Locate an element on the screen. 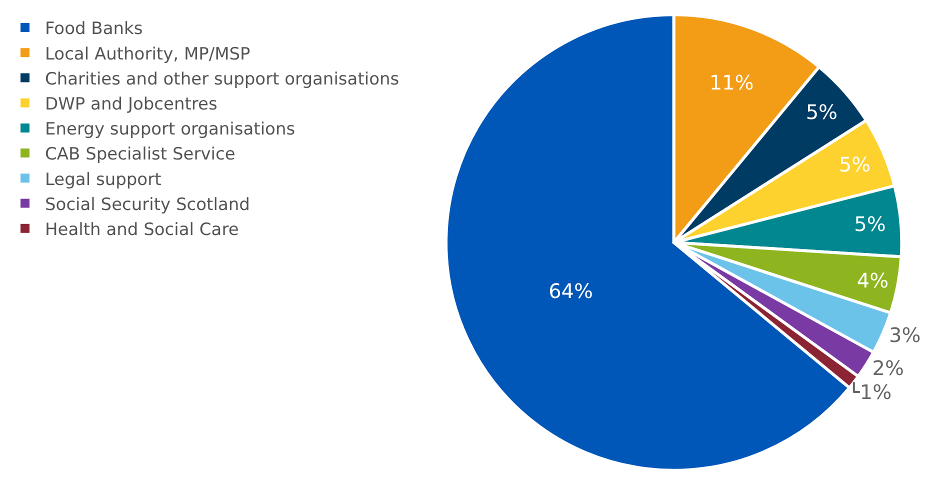 Image resolution: width=939 pixels, height=485 pixels. legend-label: Legal support is located at coordinates (103, 180).